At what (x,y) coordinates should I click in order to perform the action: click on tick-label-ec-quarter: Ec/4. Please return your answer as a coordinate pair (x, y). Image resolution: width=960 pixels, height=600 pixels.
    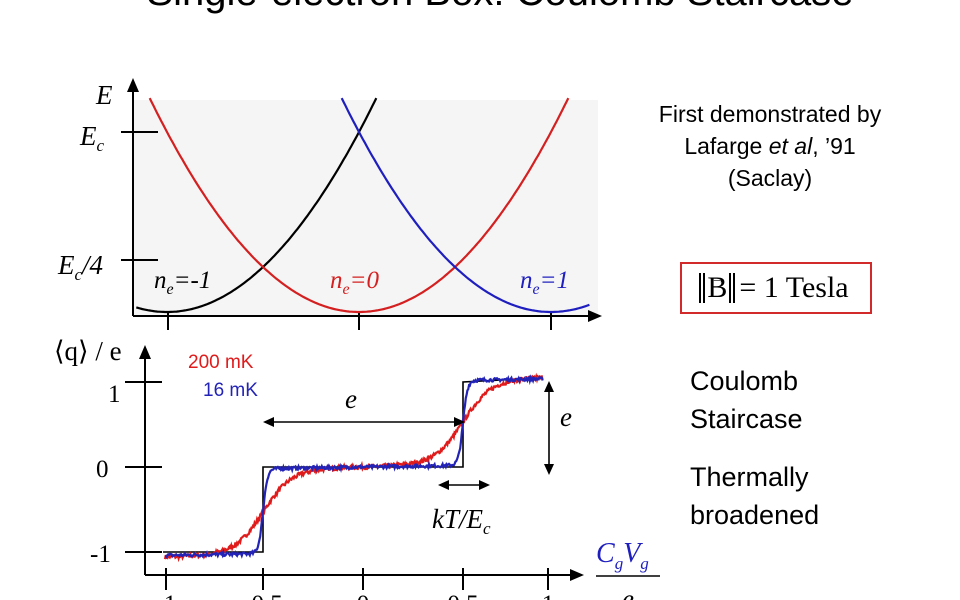
    Looking at the image, I should click on (80, 267).